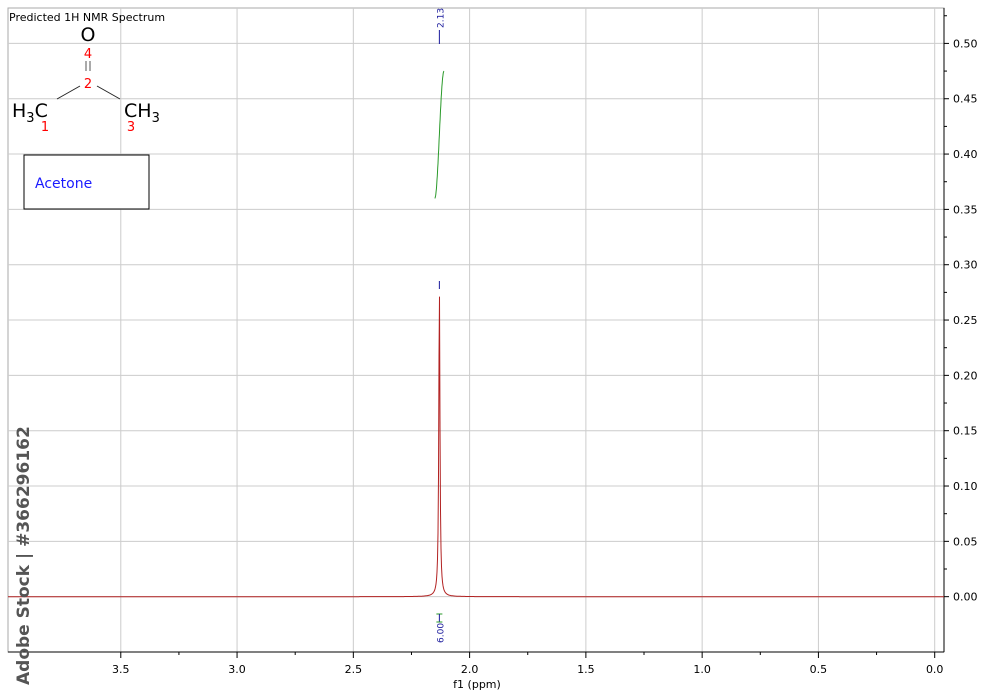 Image resolution: width=1000 pixels, height=699 pixels. I want to click on atom-number-2: 2, so click(88, 84).